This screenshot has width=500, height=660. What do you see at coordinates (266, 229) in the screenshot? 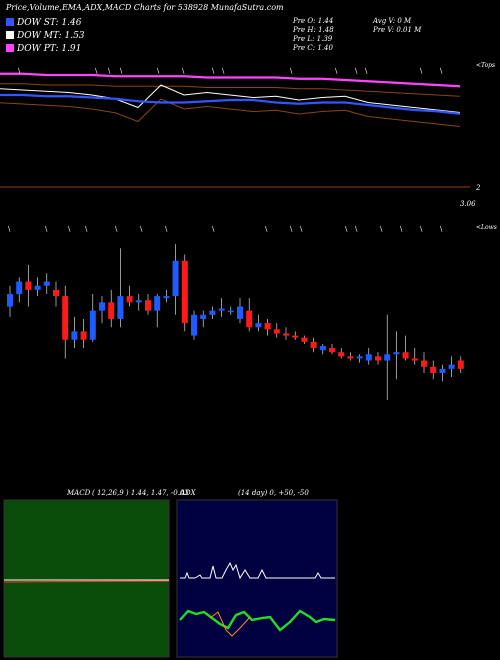
I see `low-marker-8: \` at bounding box center [266, 229].